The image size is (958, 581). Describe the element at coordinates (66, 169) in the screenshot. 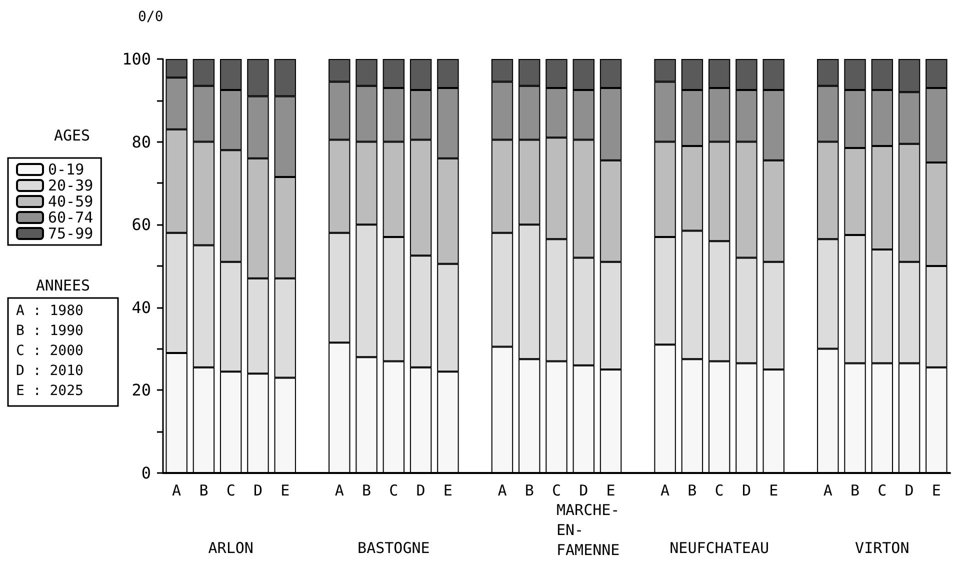

I see `legend-label: 0-19` at that location.